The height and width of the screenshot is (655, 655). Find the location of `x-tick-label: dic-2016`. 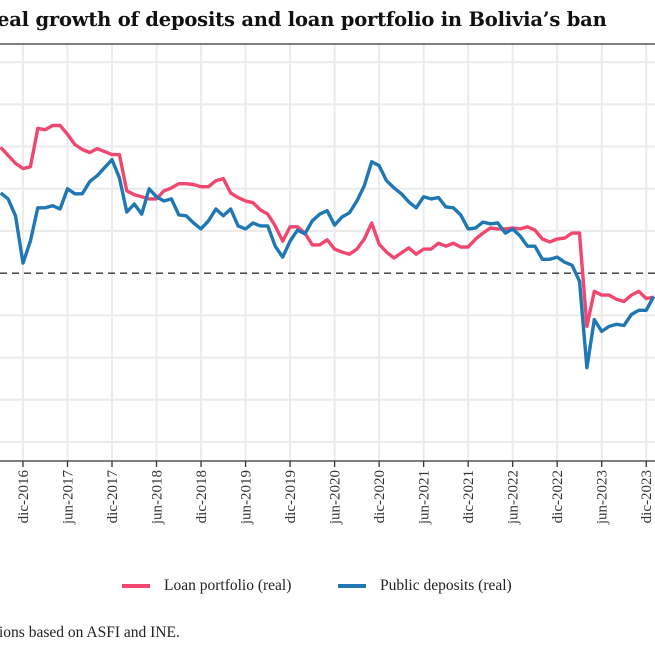

x-tick-label: dic-2016 is located at coordinates (24, 497).